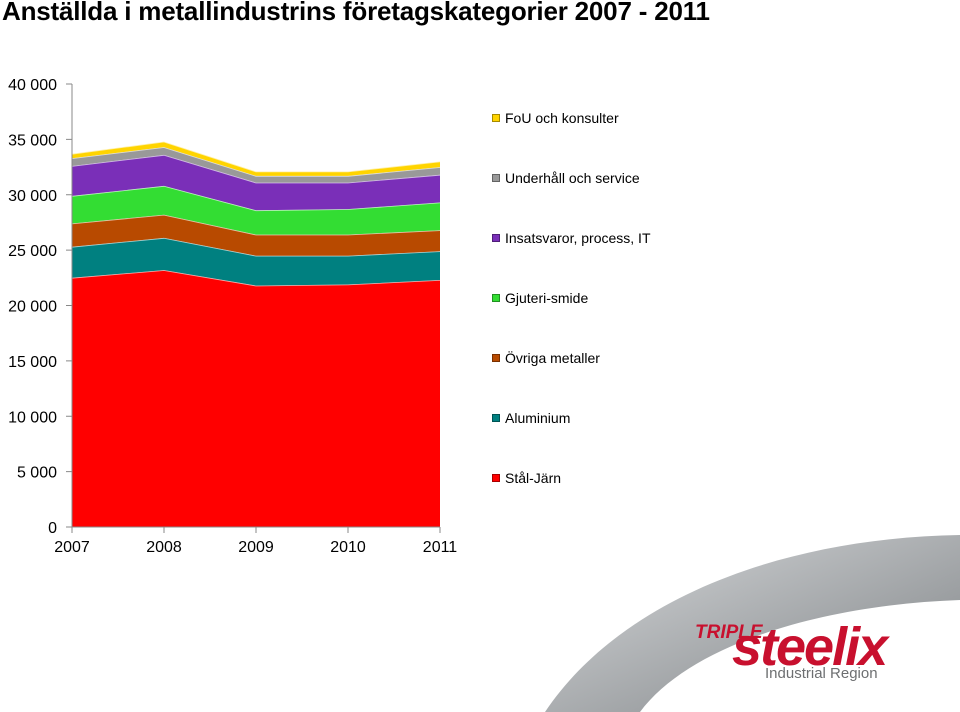 The image size is (960, 712). What do you see at coordinates (256, 261) in the screenshot?
I see `area-aluminium` at bounding box center [256, 261].